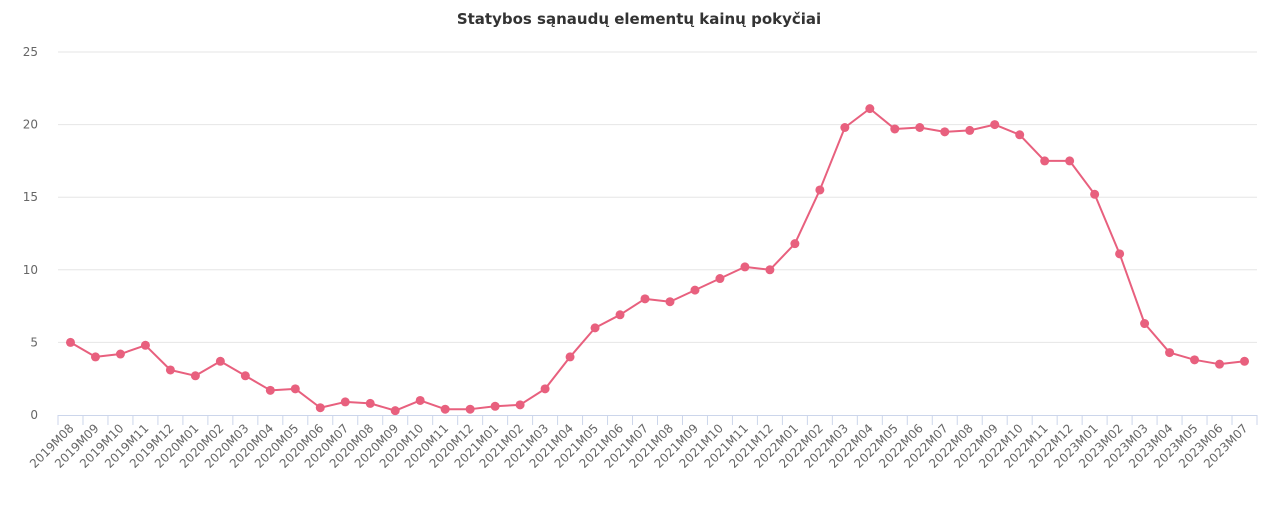 Image resolution: width=1278 pixels, height=505 pixels. I want to click on y-tick-label: 15, so click(30, 197).